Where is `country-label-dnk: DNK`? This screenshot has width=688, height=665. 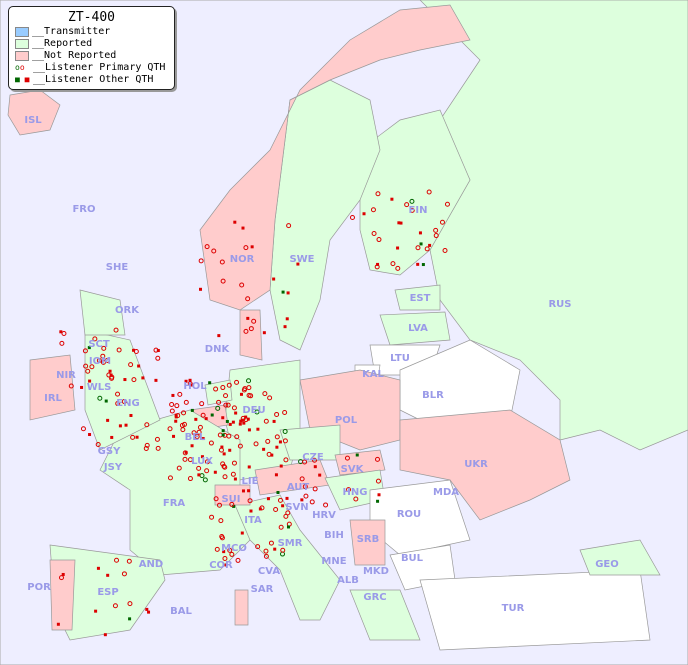 country-label-dnk: DNK is located at coordinates (218, 349).